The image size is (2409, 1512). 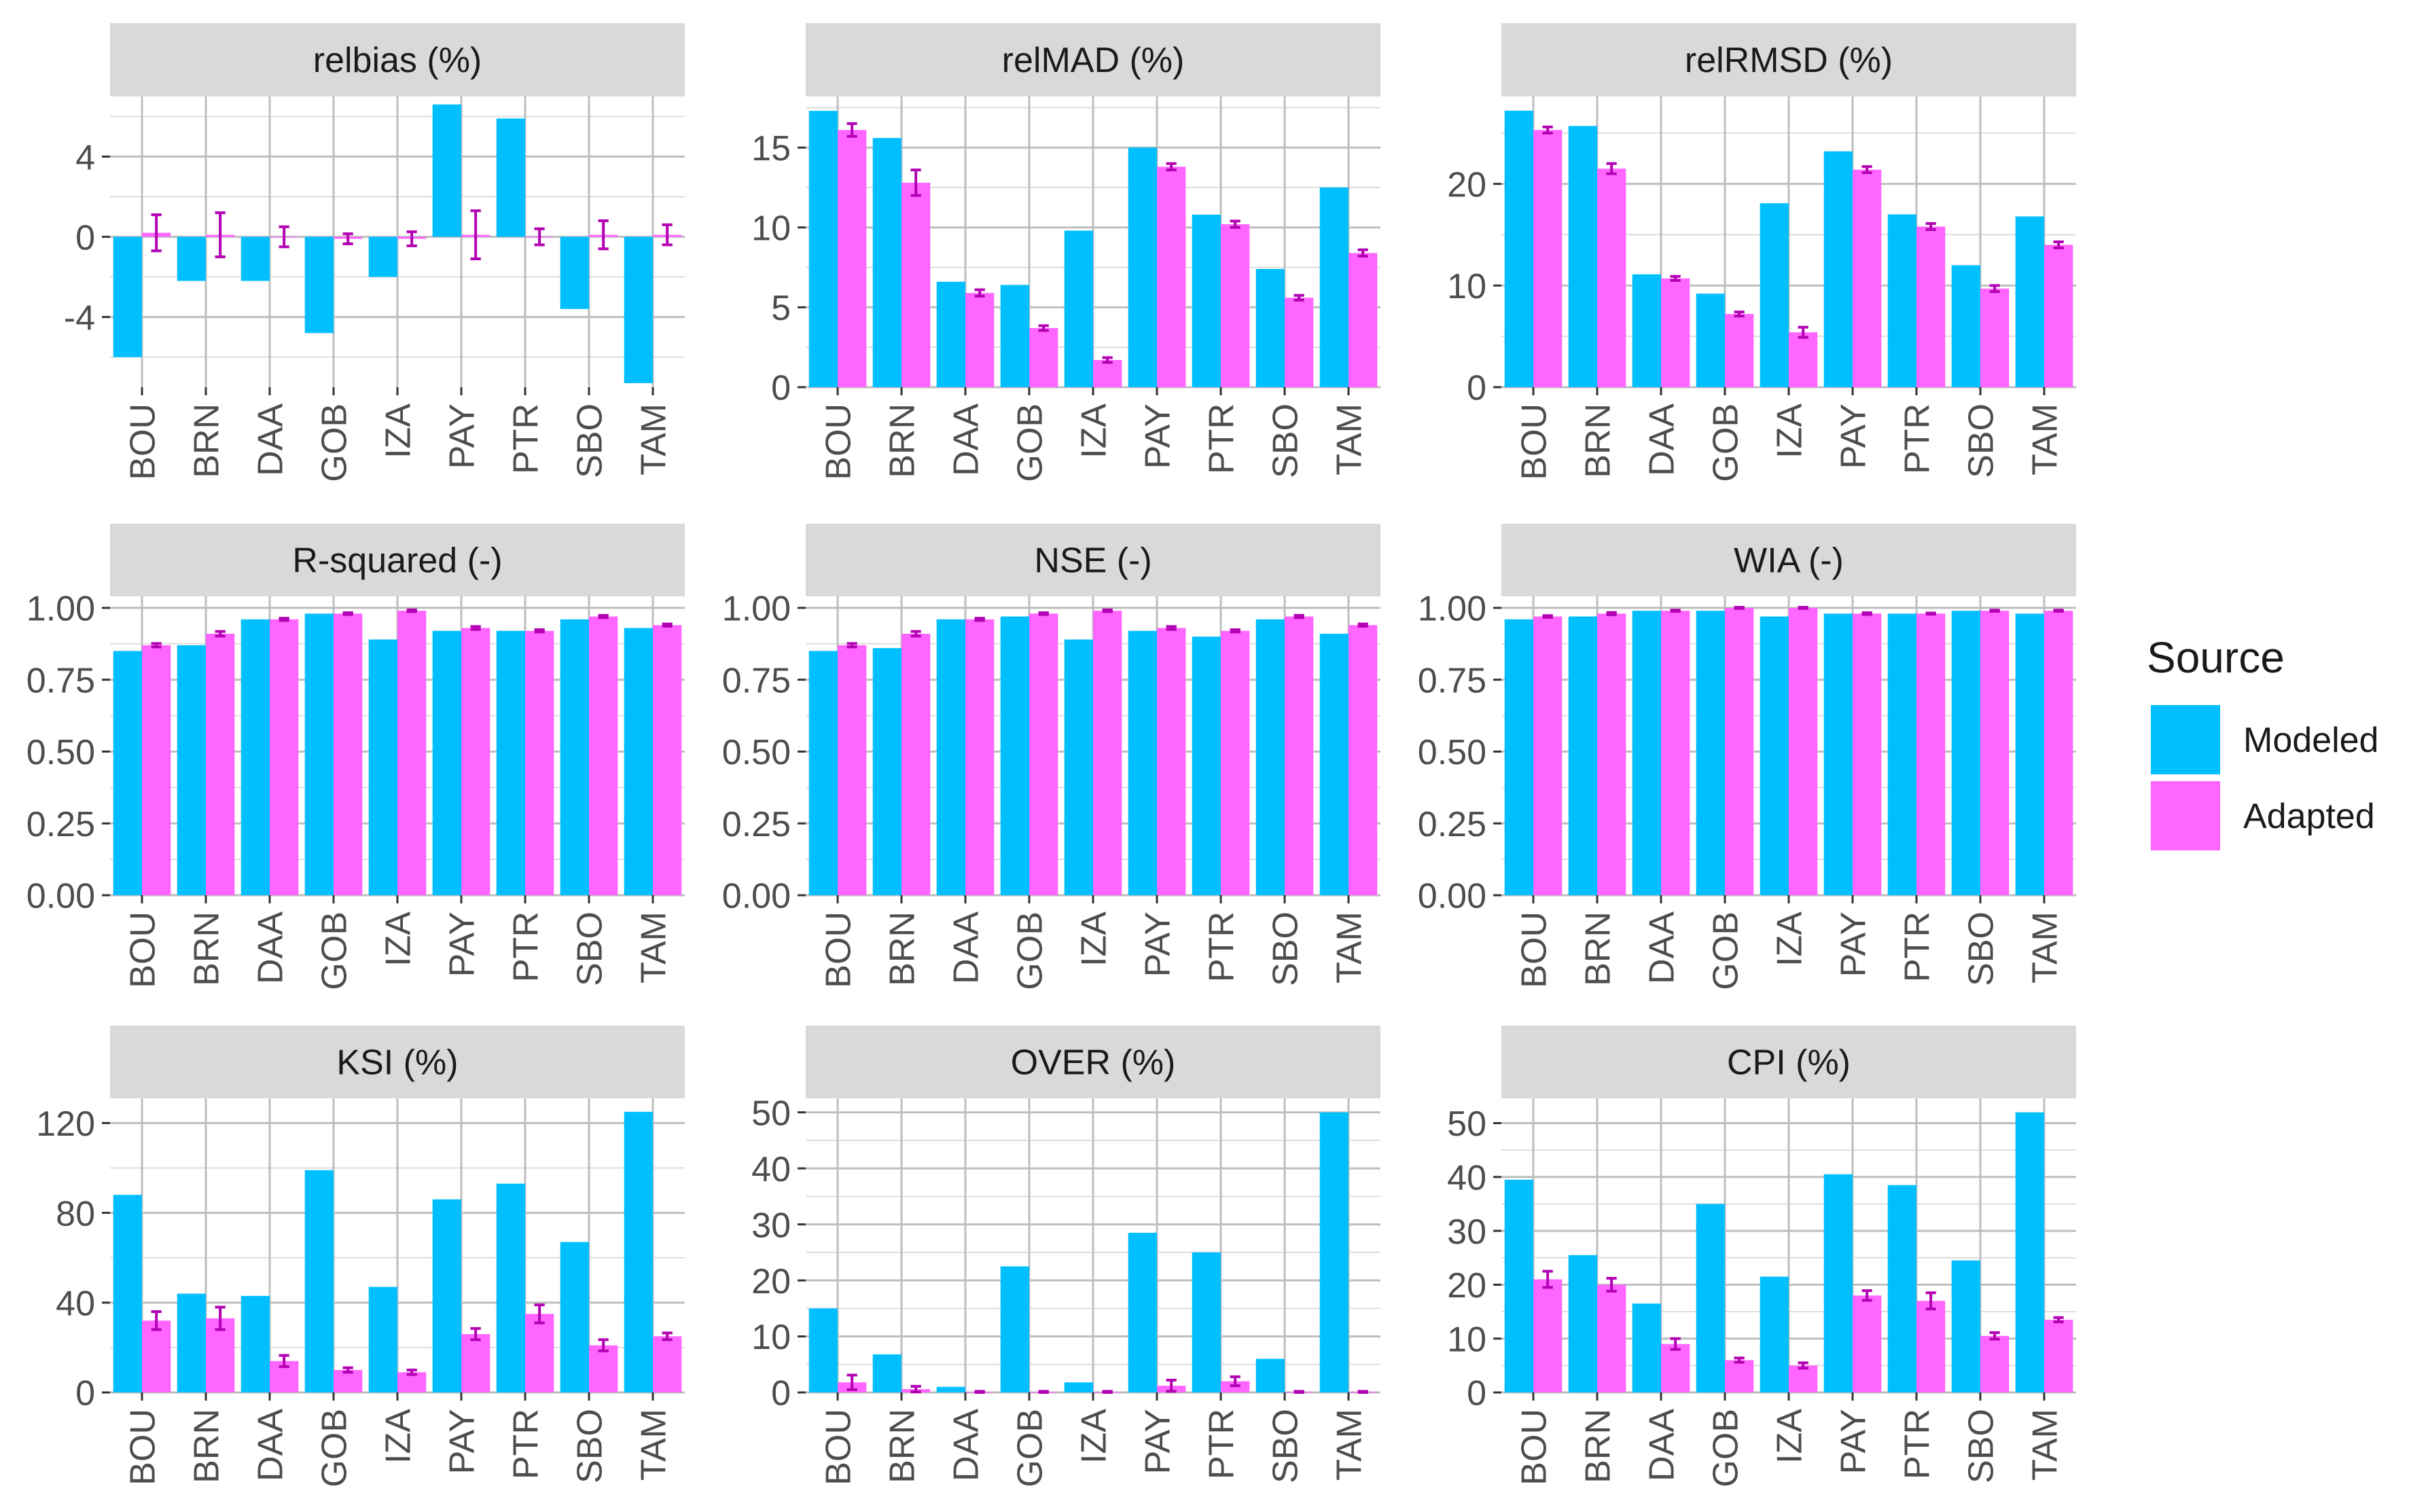 What do you see at coordinates (1466, 1232) in the screenshot?
I see `y-tick-label: 30` at bounding box center [1466, 1232].